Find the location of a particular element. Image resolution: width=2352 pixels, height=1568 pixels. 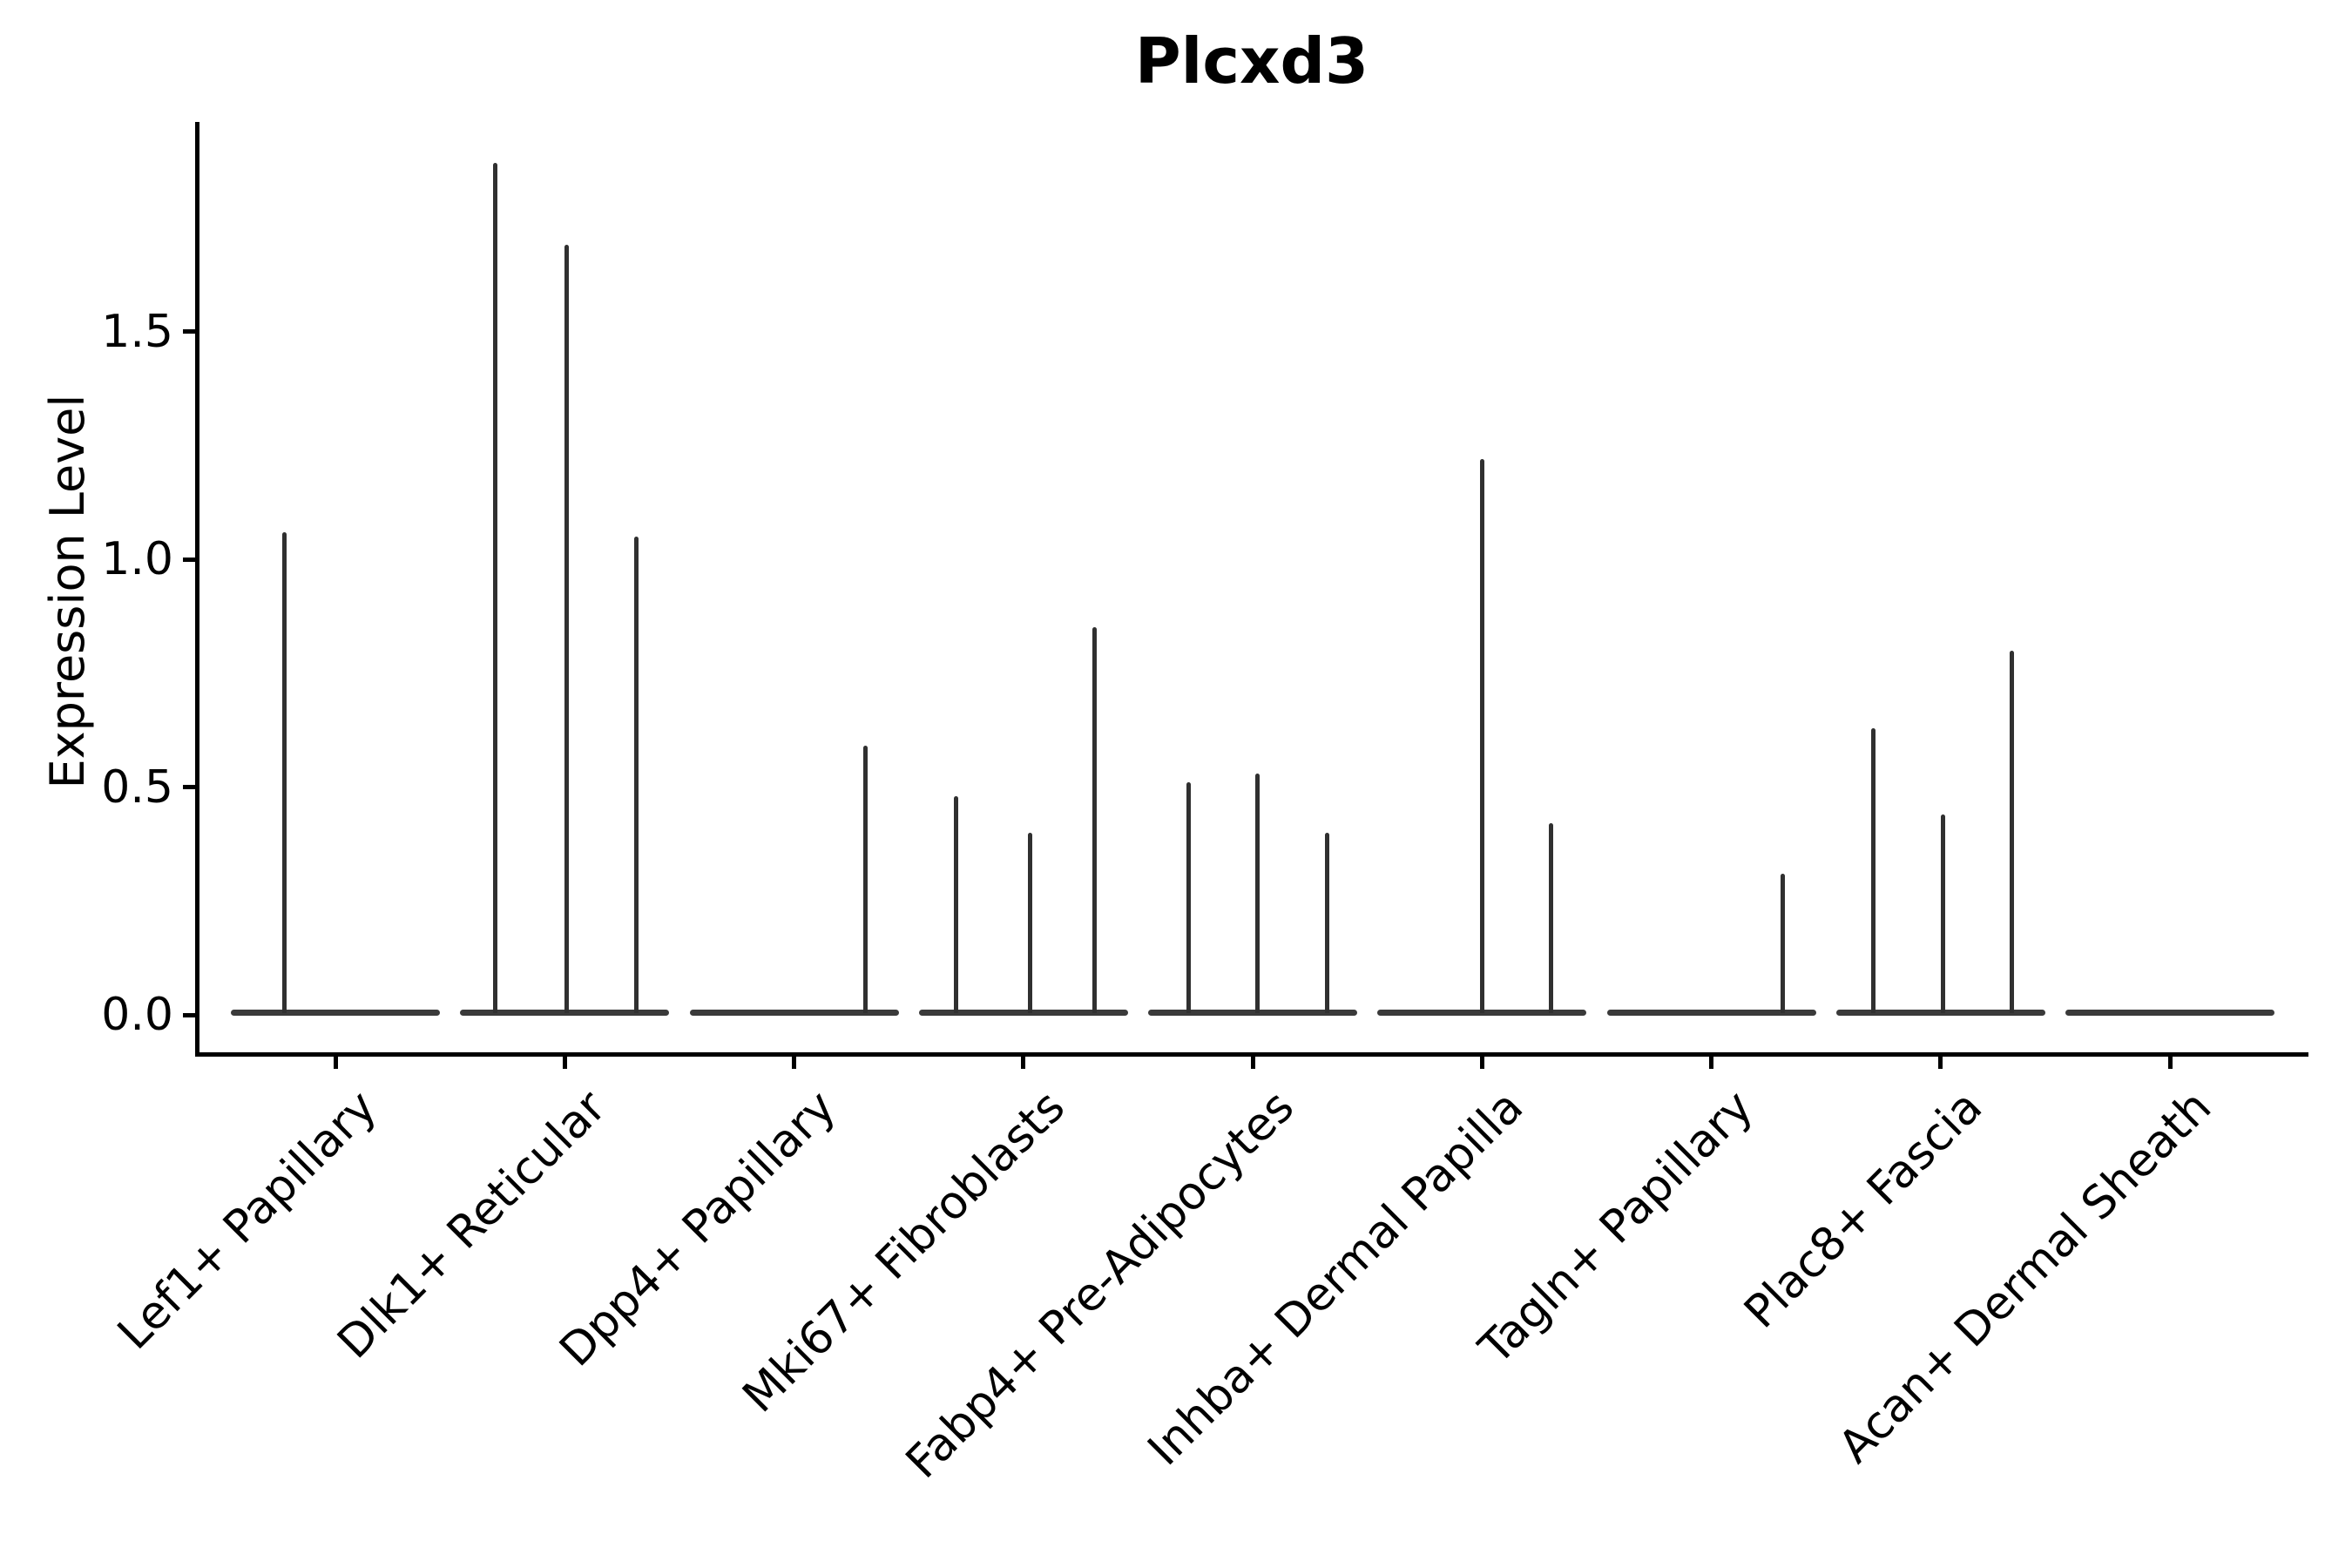

x-tick-label: Acan+ Dermal Sheath is located at coordinates (2025, 1277).